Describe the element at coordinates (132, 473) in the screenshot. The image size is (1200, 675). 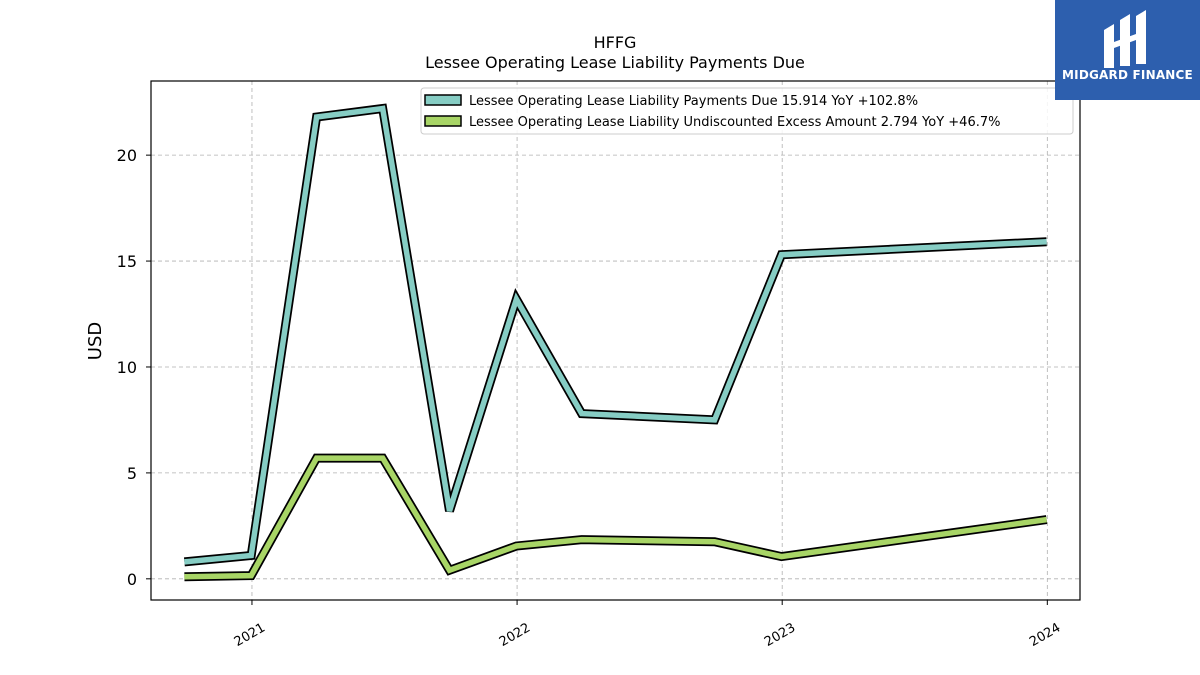
I see `y-tick-label: 5` at that location.